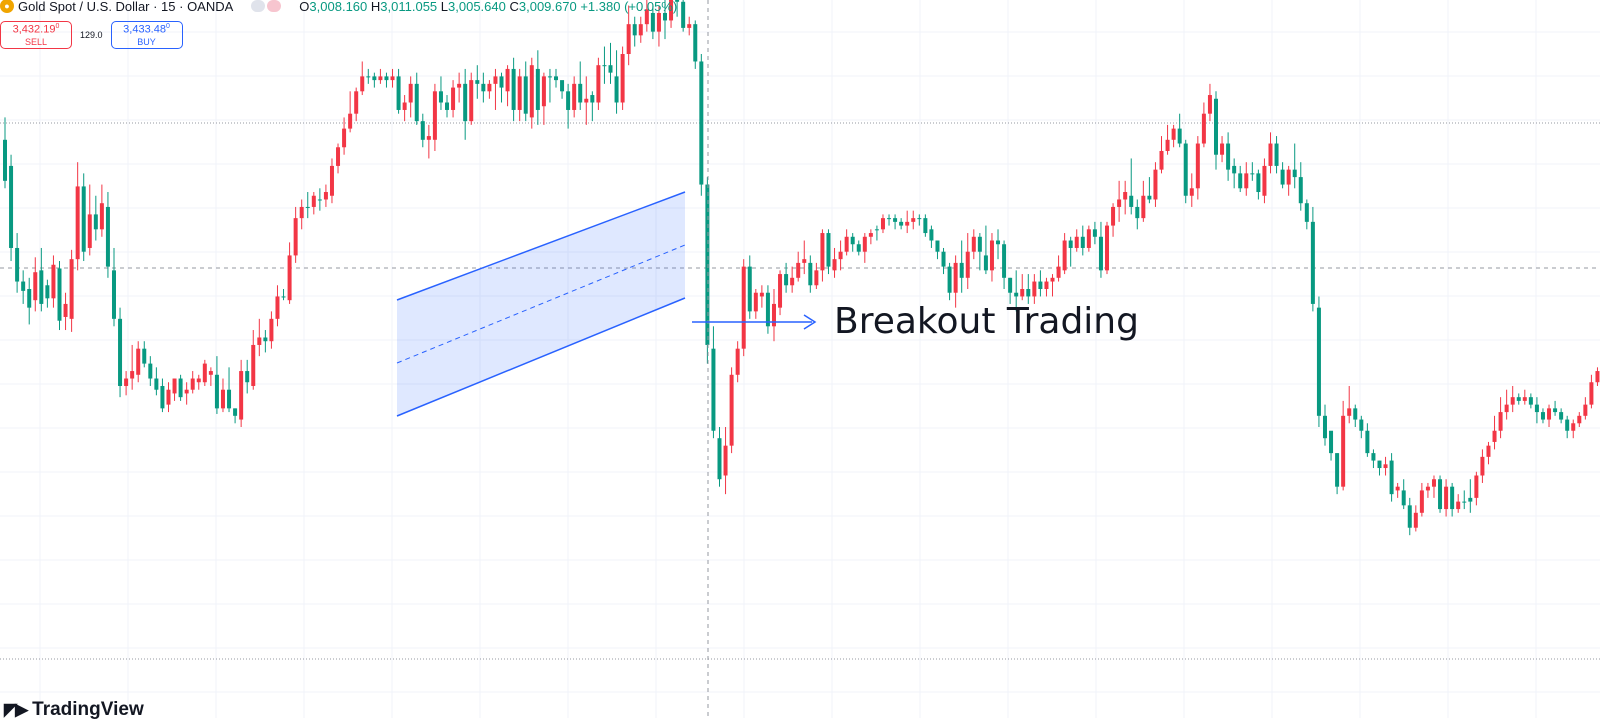  Describe the element at coordinates (146, 41) in the screenshot. I see `buy-label: BUY` at that location.